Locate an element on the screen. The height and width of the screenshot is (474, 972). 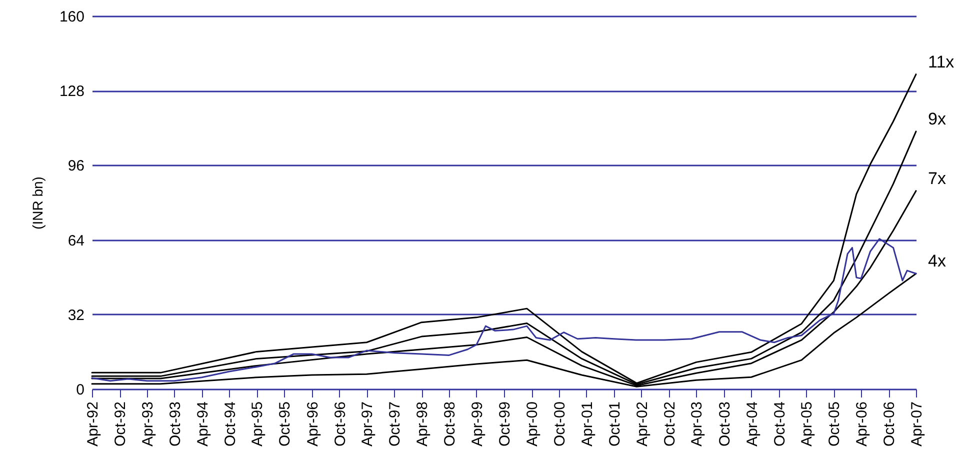
y-tick-label: 160 is located at coordinates (71, 17).